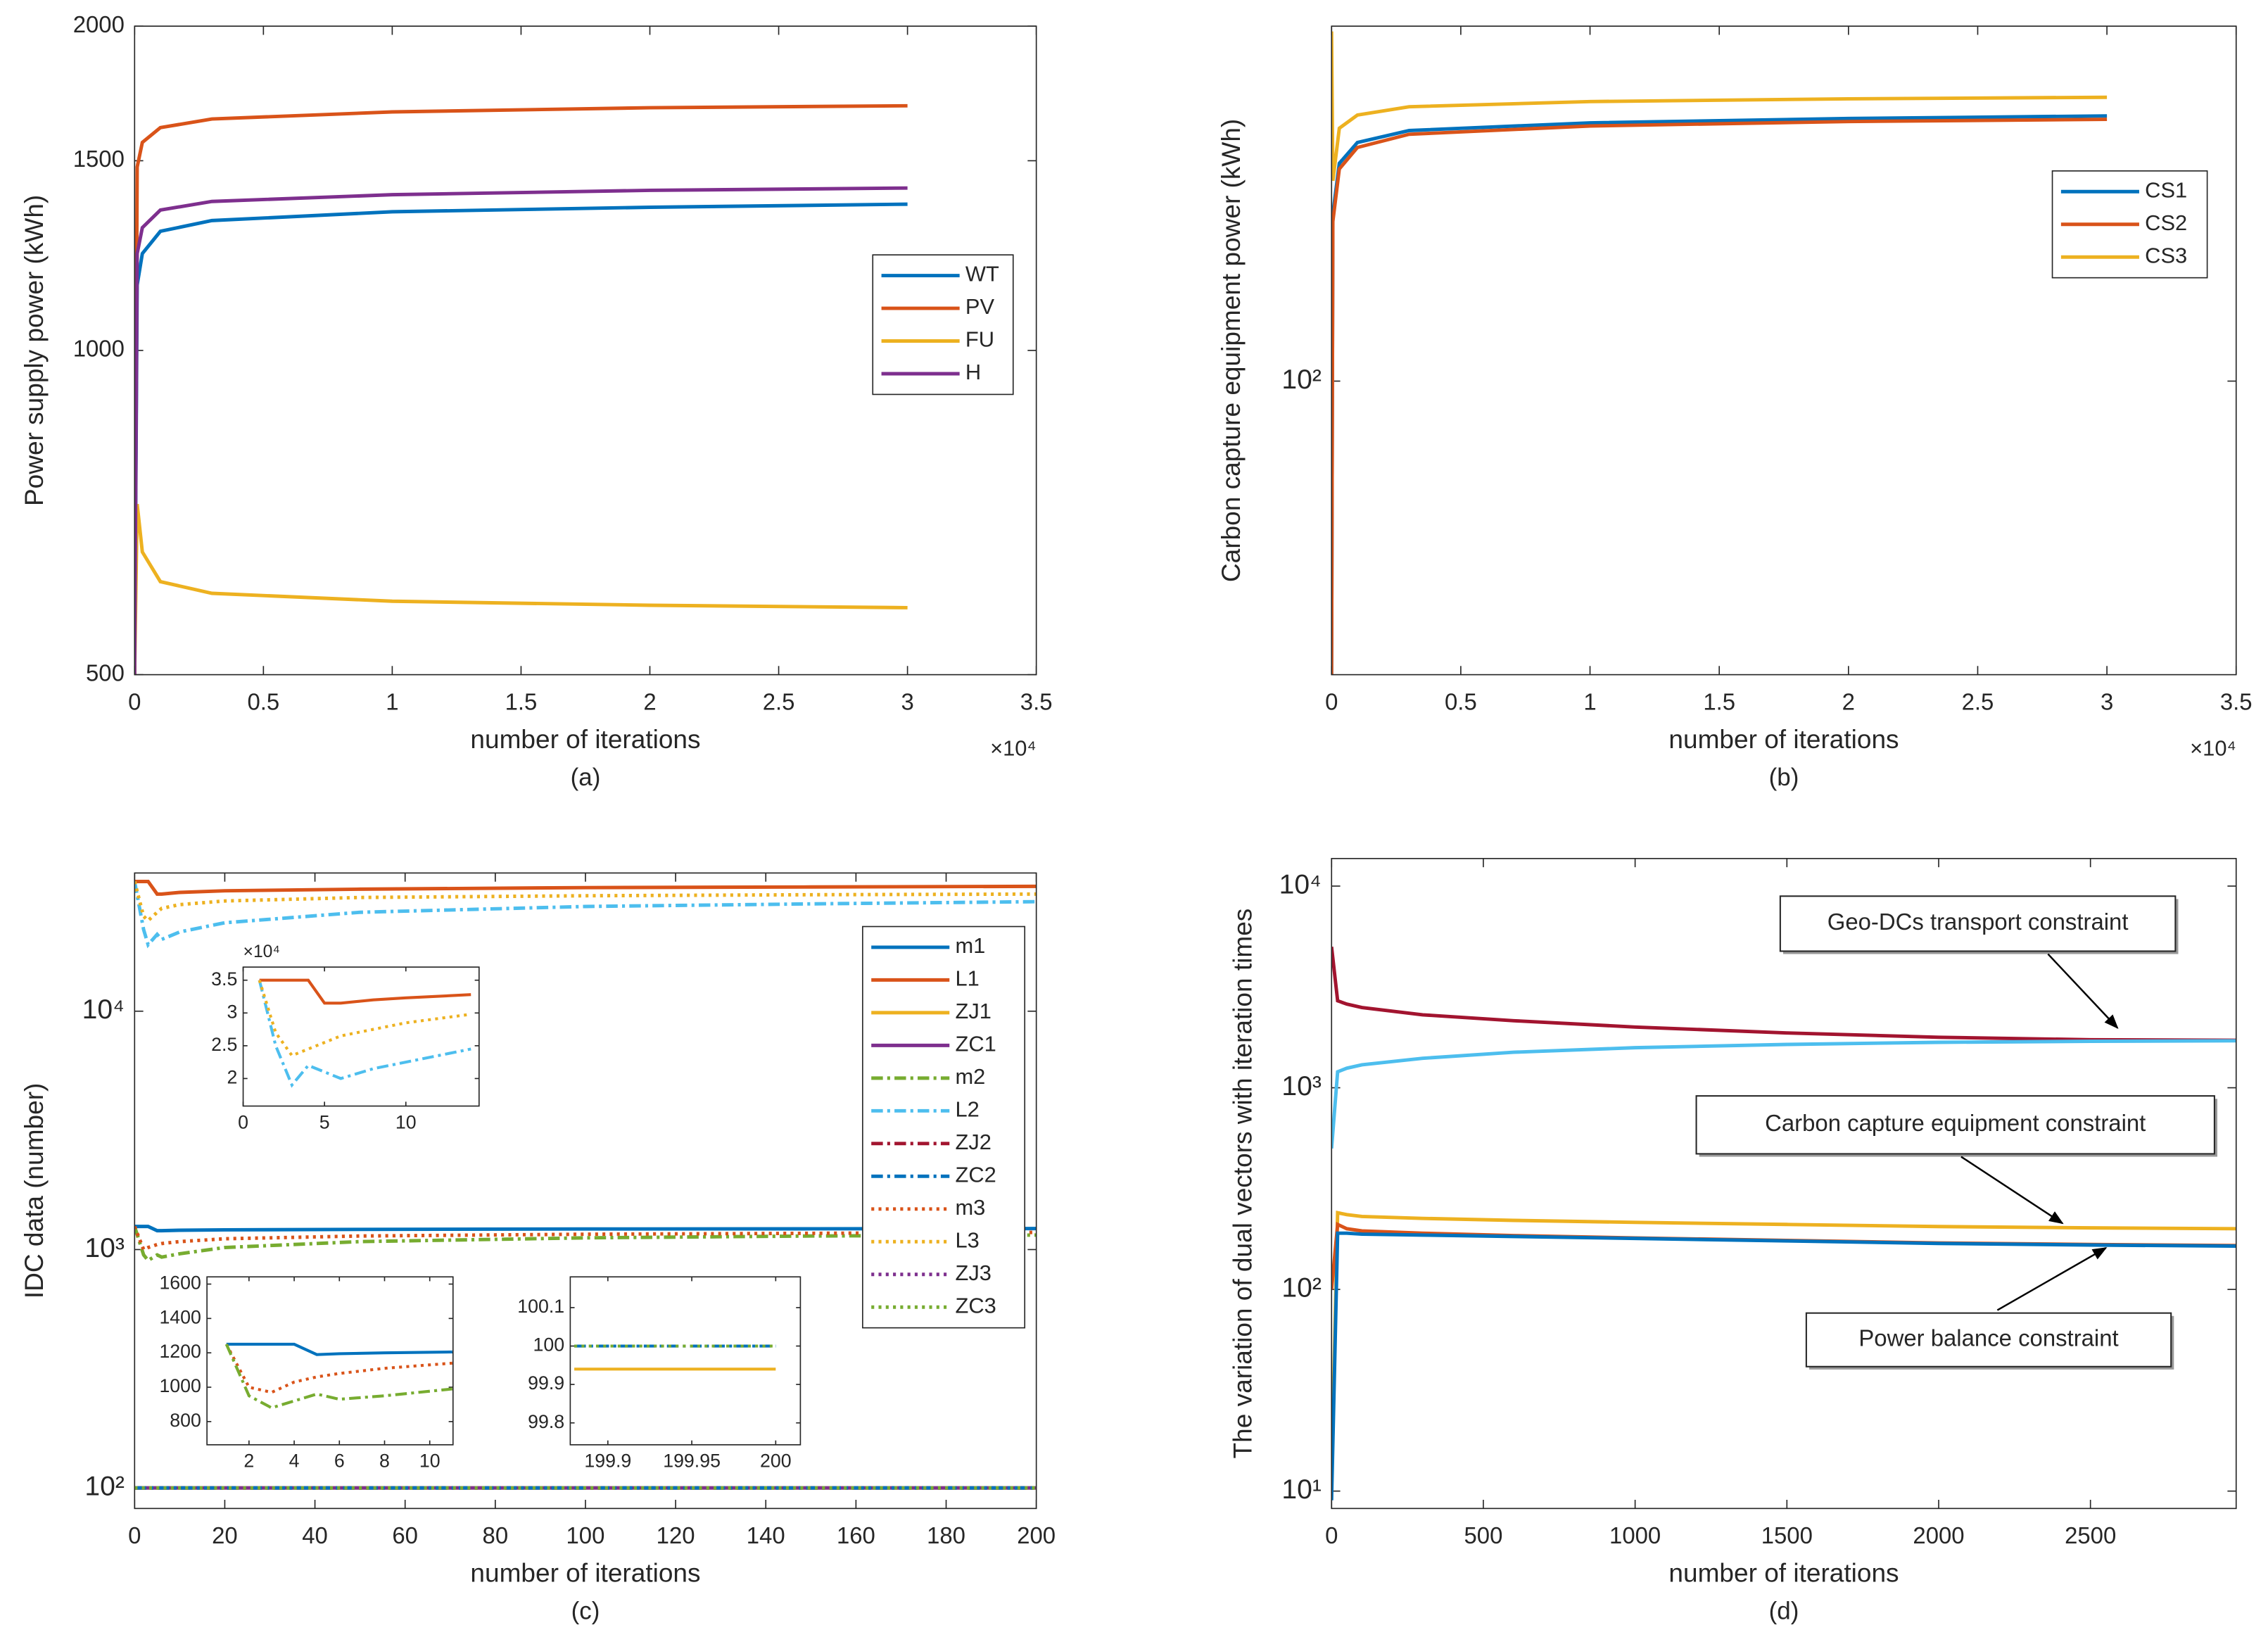 Image resolution: width=2268 pixels, height=1649 pixels. I want to click on legend-label: L2, so click(967, 1109).